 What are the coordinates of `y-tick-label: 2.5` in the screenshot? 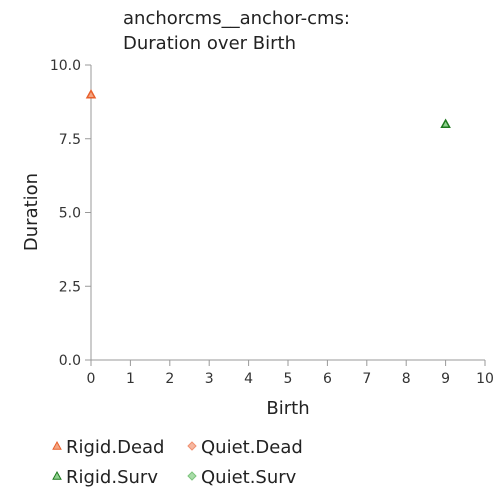 It's located at (70, 287).